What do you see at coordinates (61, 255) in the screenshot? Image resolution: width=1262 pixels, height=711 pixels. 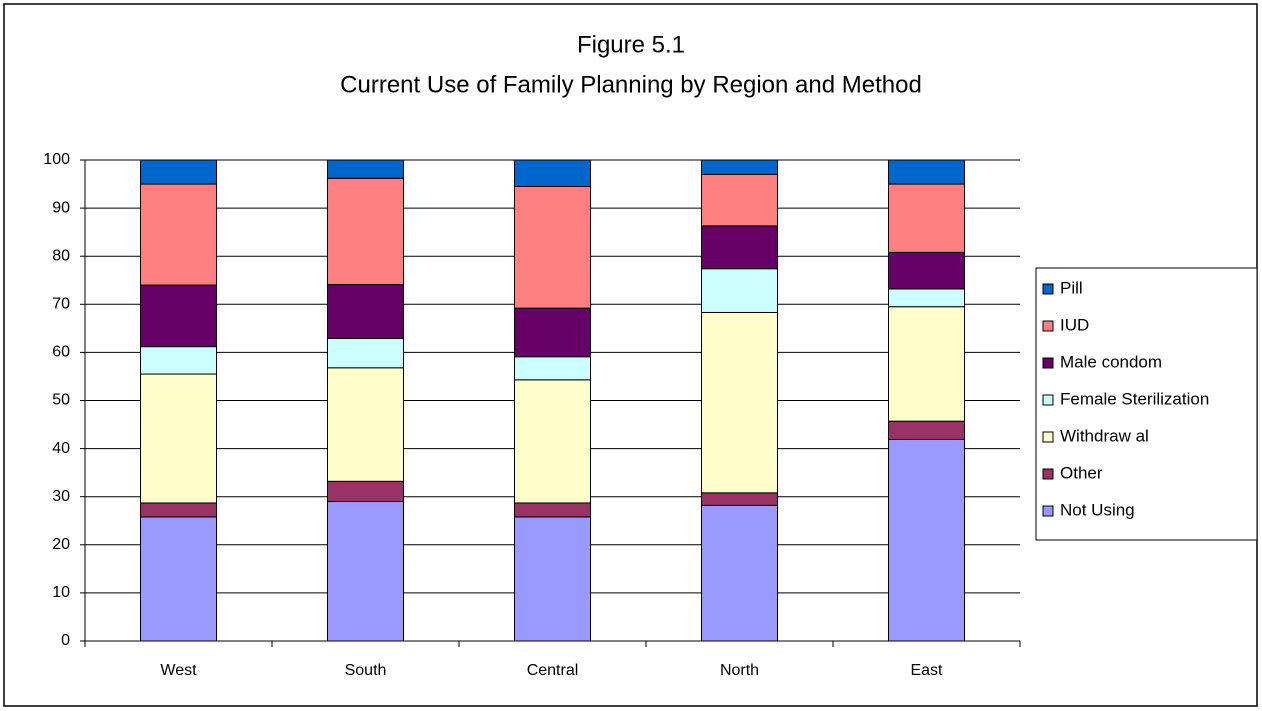 I see `y-tick-label: 80` at bounding box center [61, 255].